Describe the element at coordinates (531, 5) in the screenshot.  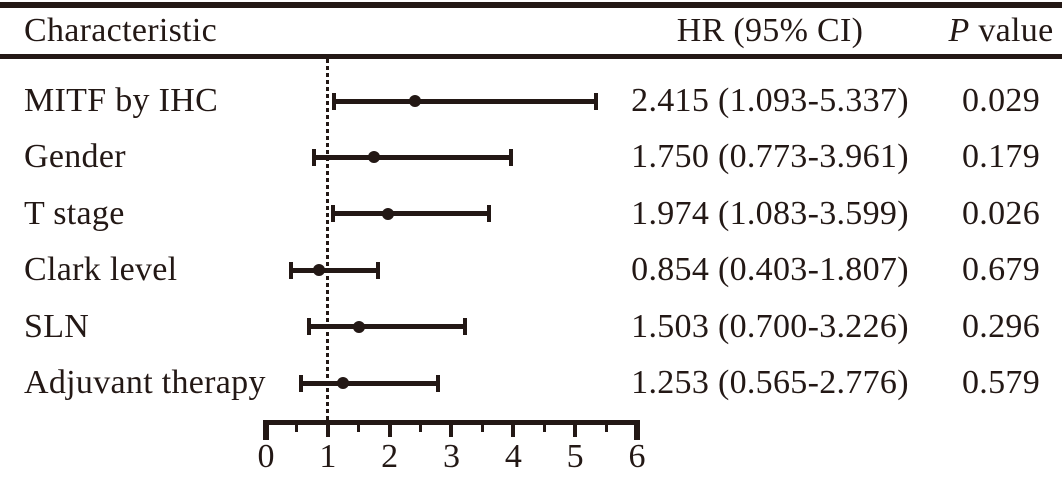
I see `top-rule` at that location.